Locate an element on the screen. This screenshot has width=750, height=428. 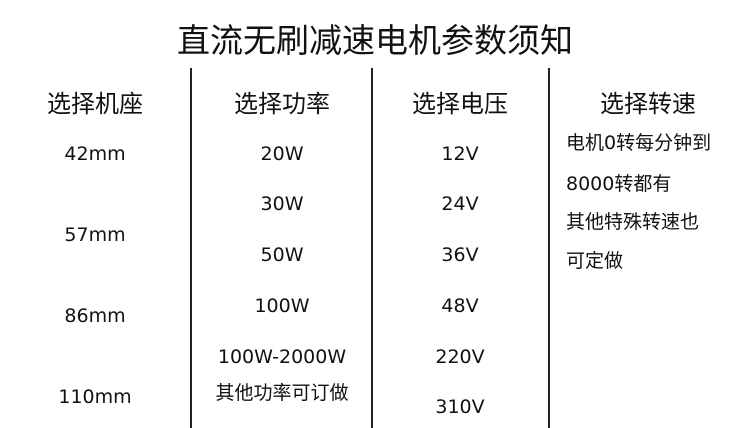
page-title: 直流无刷减速电机参数须知 is located at coordinates (375, 40).